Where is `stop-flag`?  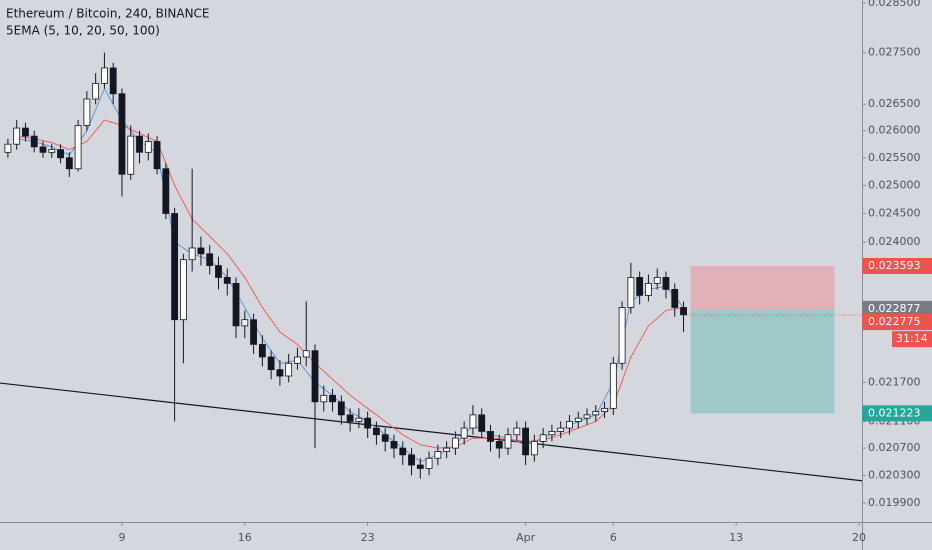
stop-flag is located at coordinates (897, 265).